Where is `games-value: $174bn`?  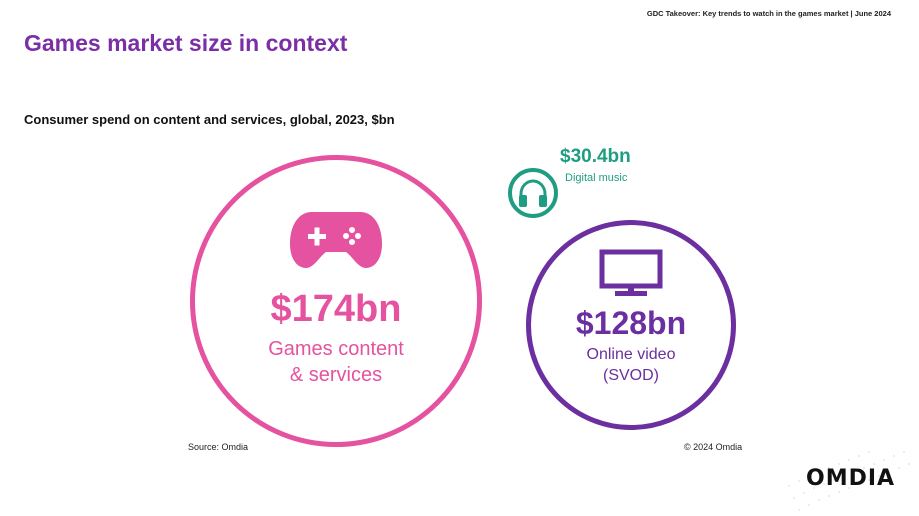
games-value: $174bn is located at coordinates (336, 309).